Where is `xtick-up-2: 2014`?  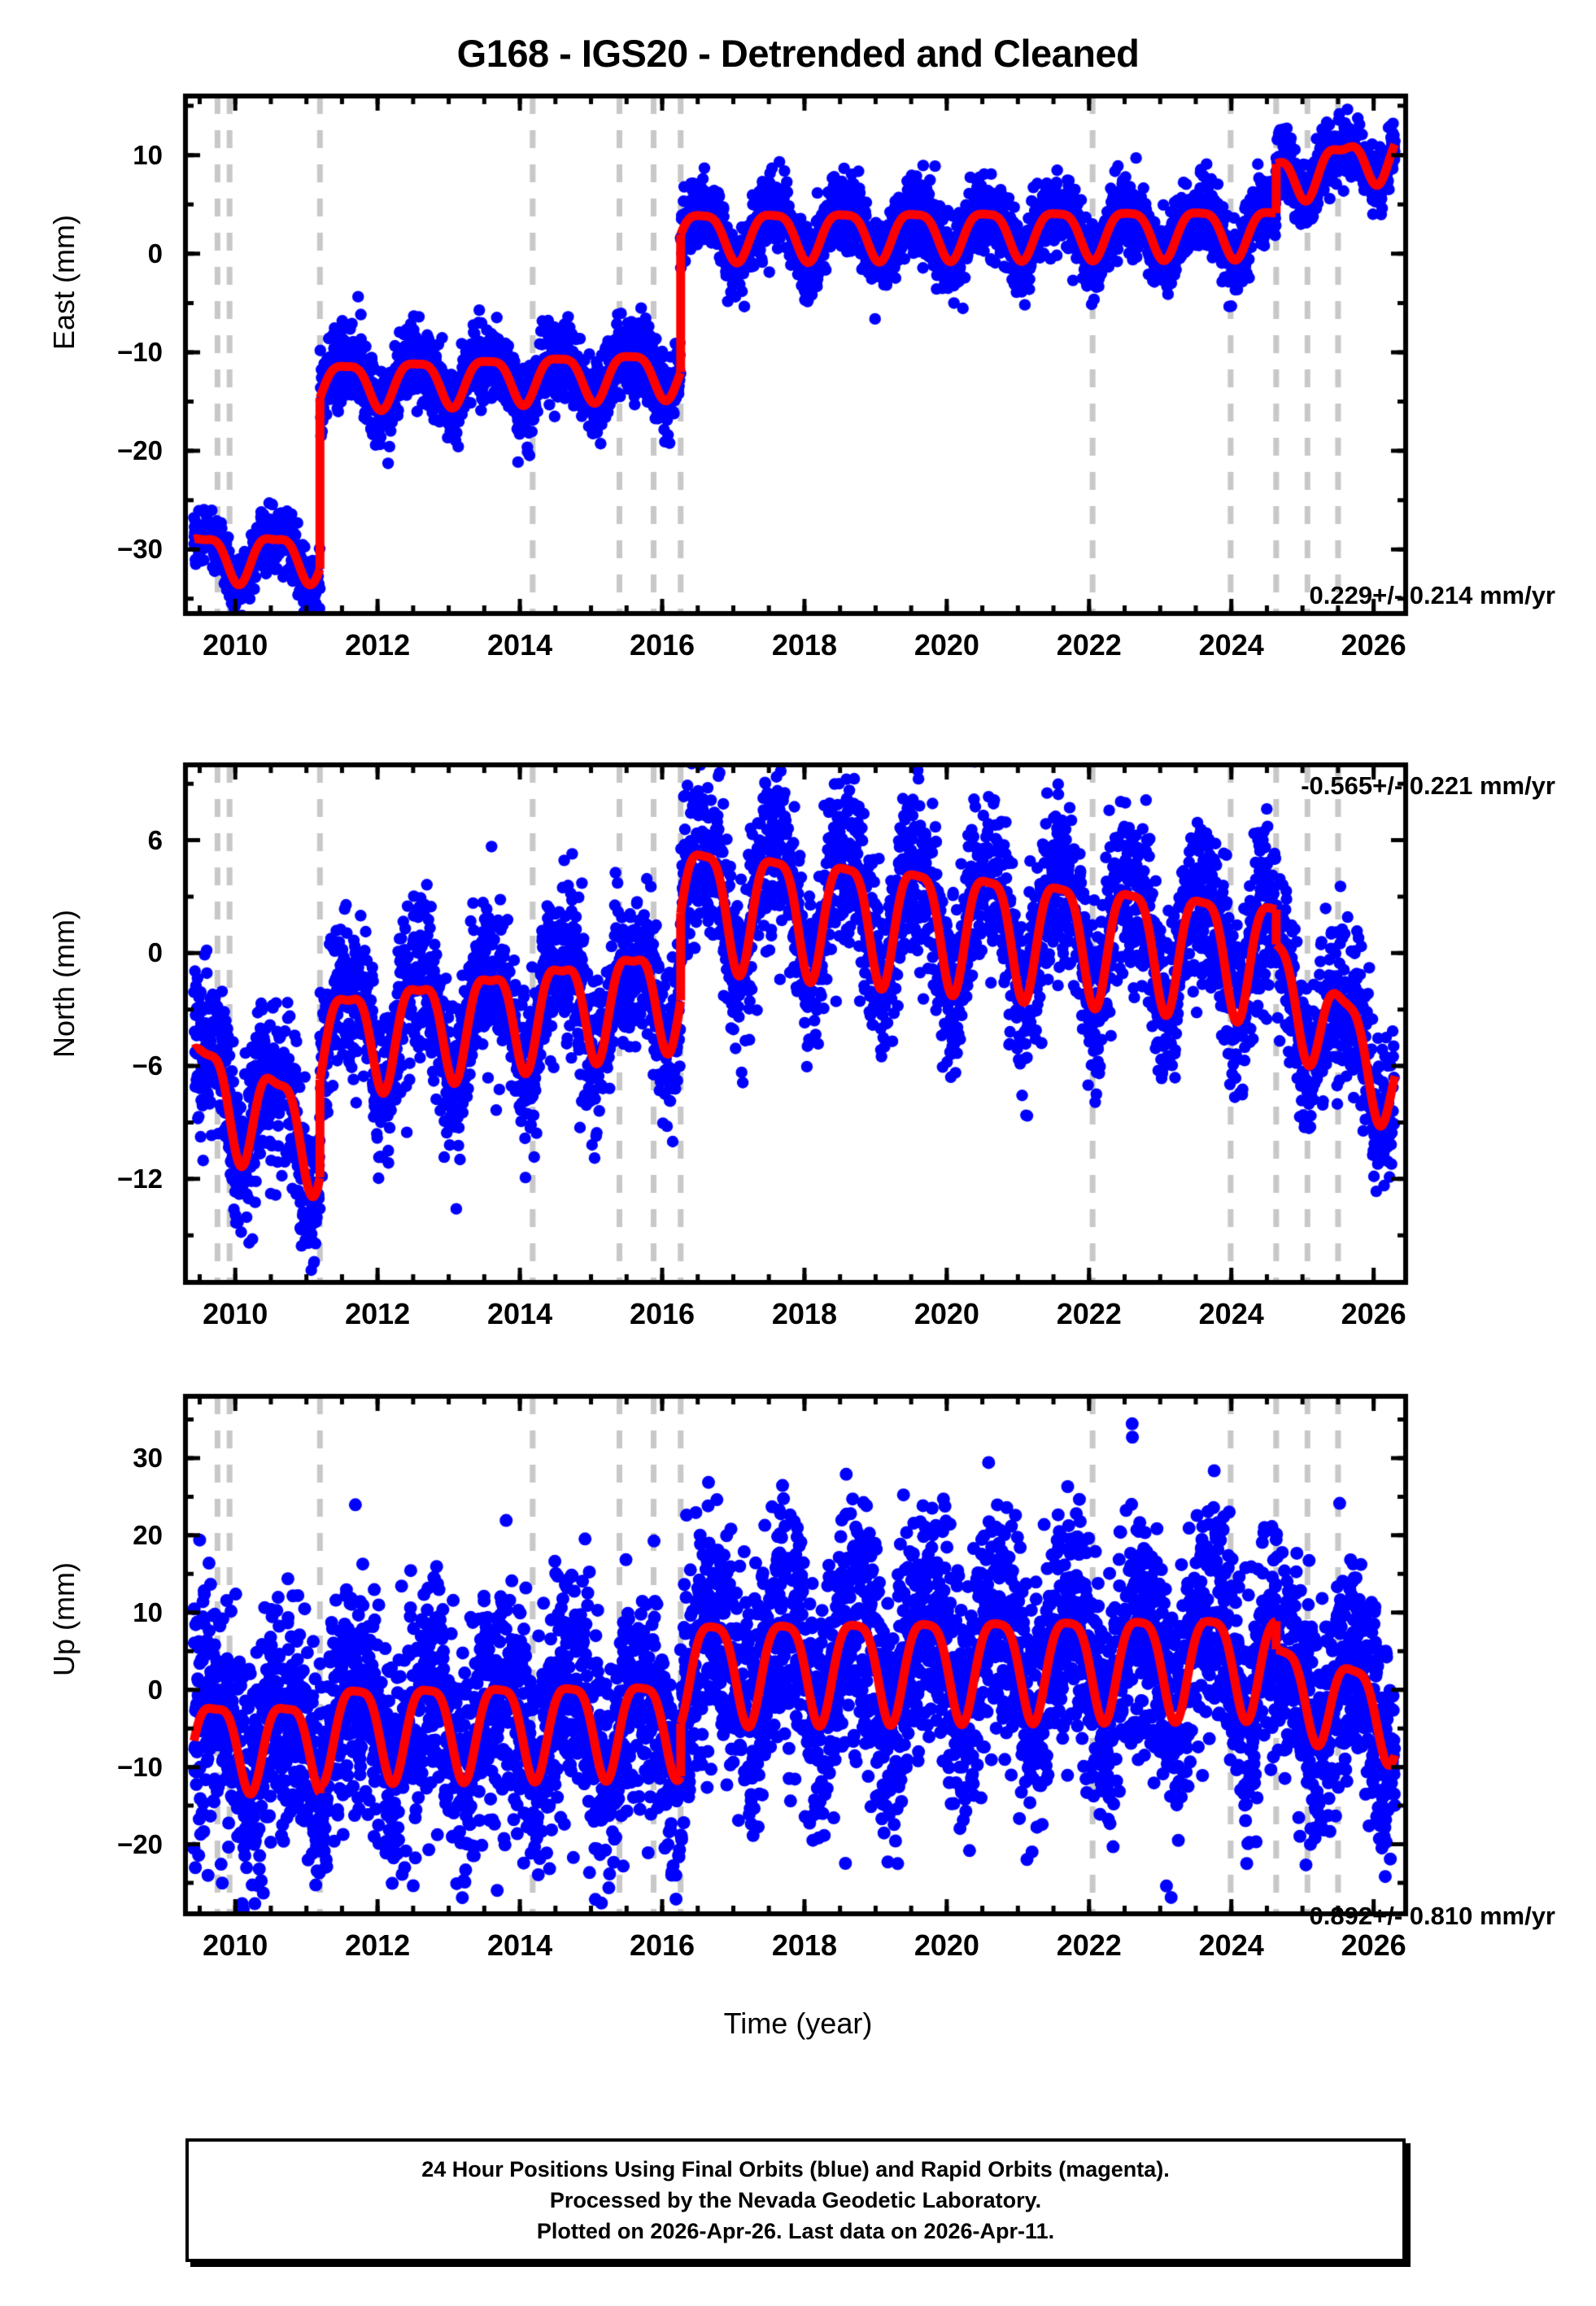 xtick-up-2: 2014 is located at coordinates (520, 1945).